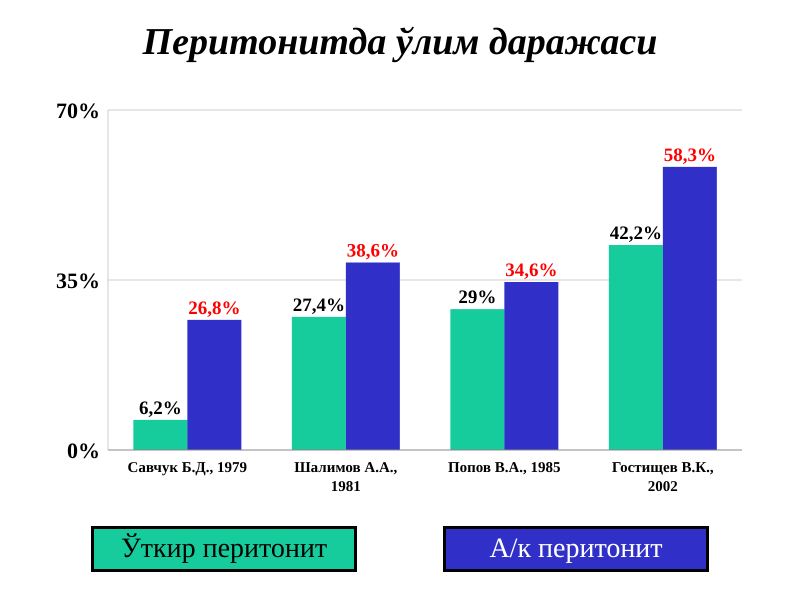 The image size is (800, 600). What do you see at coordinates (372, 251) in the screenshot?
I see `data-label: 38,6%` at bounding box center [372, 251].